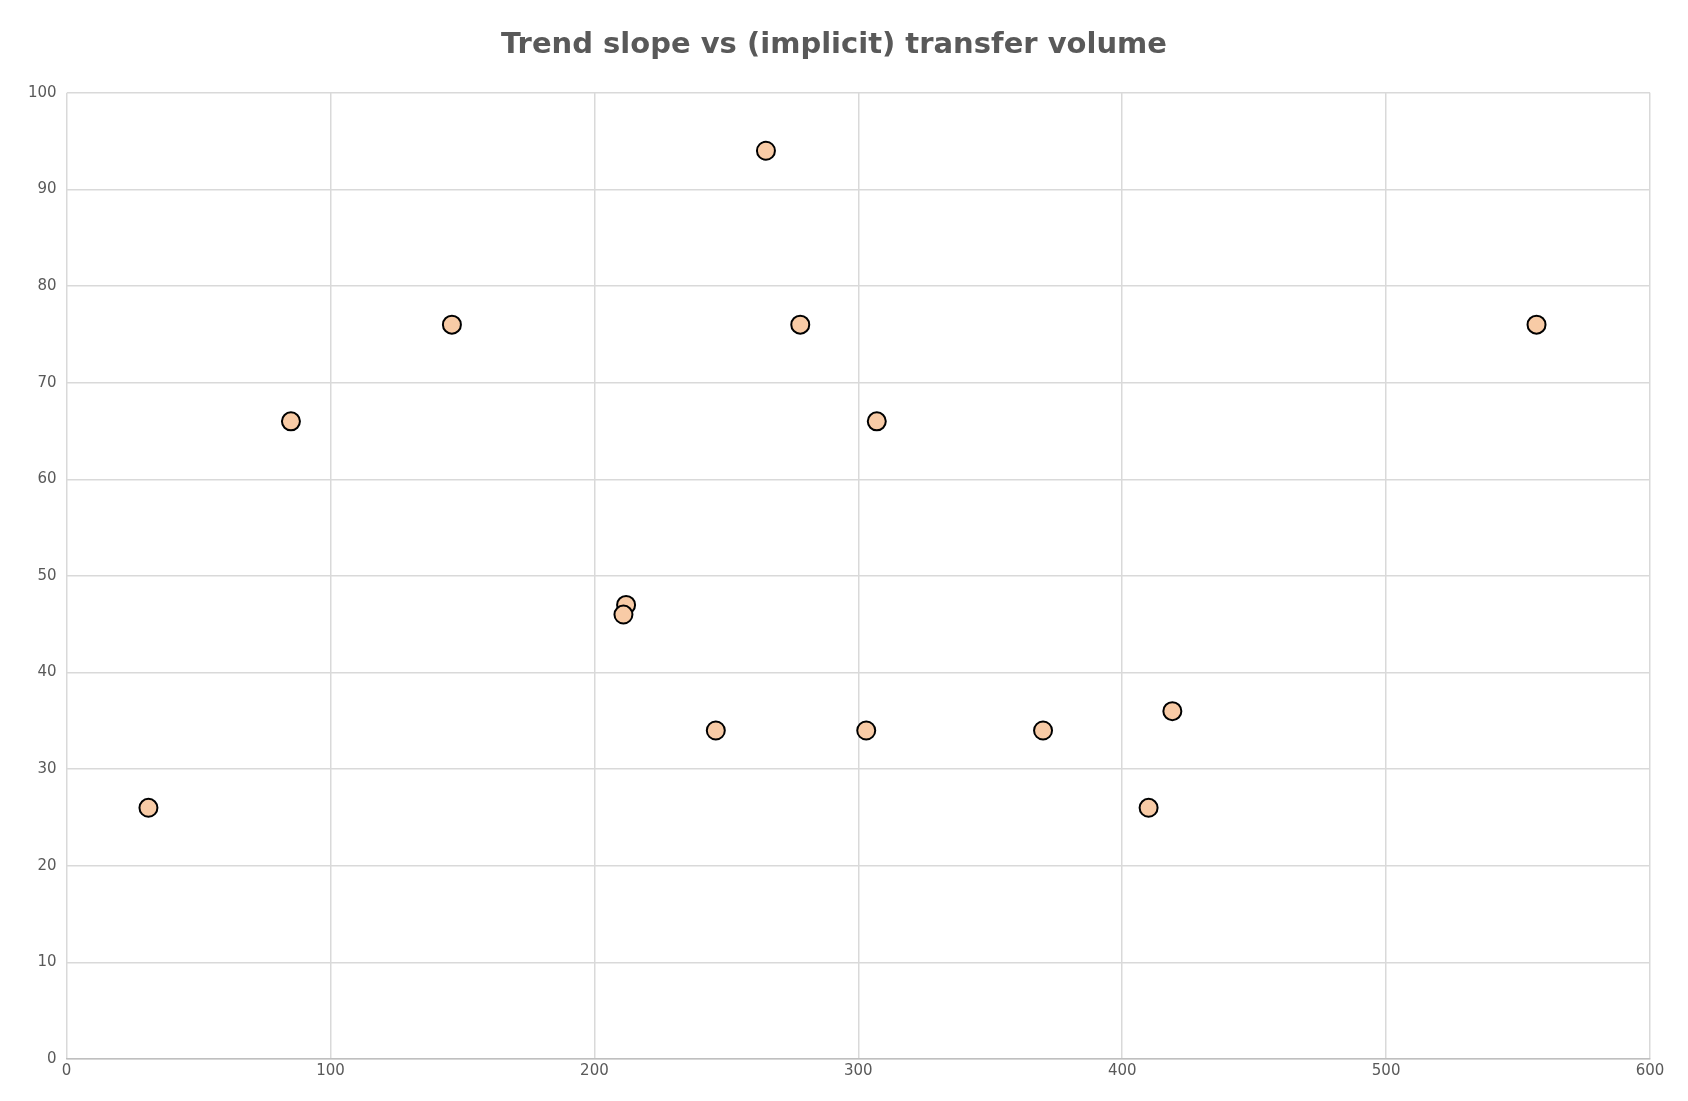 The image size is (1688, 1101). Describe the element at coordinates (66, 1069) in the screenshot. I see `x-tick-label: 0` at that location.